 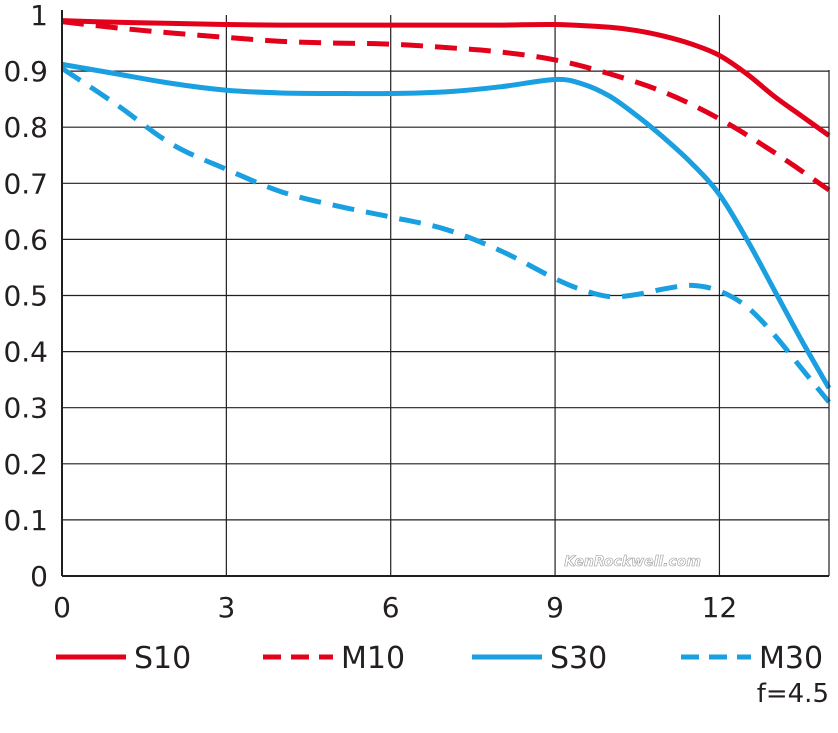 What do you see at coordinates (391, 607) in the screenshot?
I see `x-tick-label: 6` at bounding box center [391, 607].